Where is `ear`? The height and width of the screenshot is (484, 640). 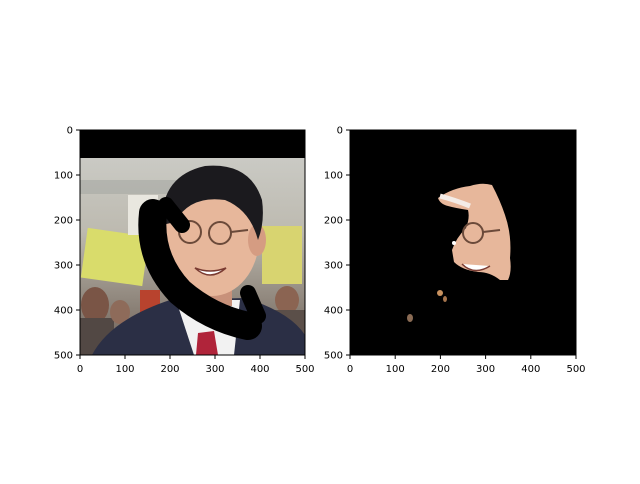
ear is located at coordinates (257, 240).